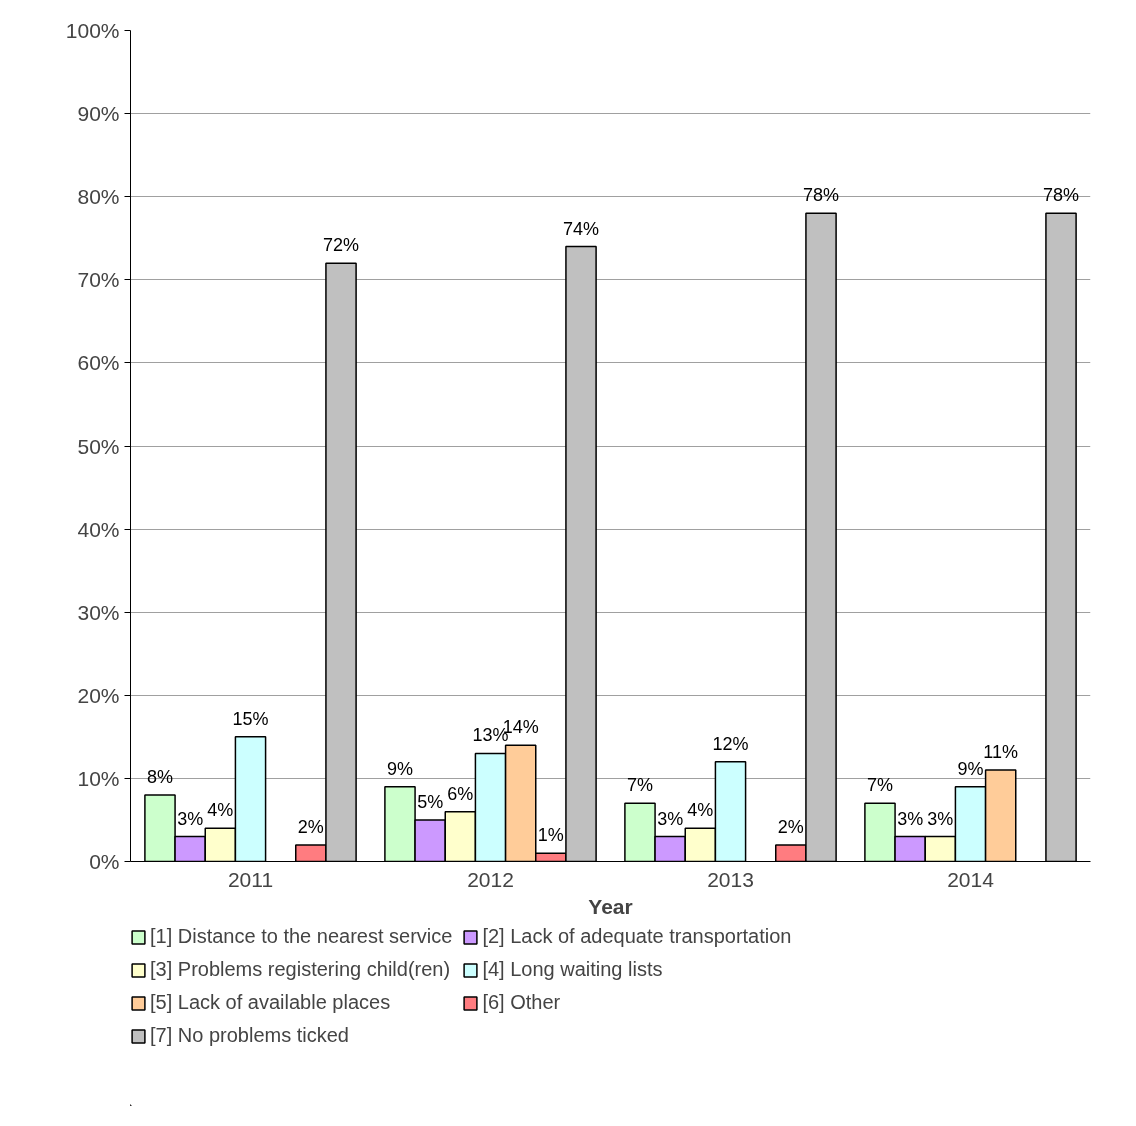 The image size is (1136, 1126). Describe the element at coordinates (1001, 752) in the screenshot. I see `data-label: 11%` at that location.